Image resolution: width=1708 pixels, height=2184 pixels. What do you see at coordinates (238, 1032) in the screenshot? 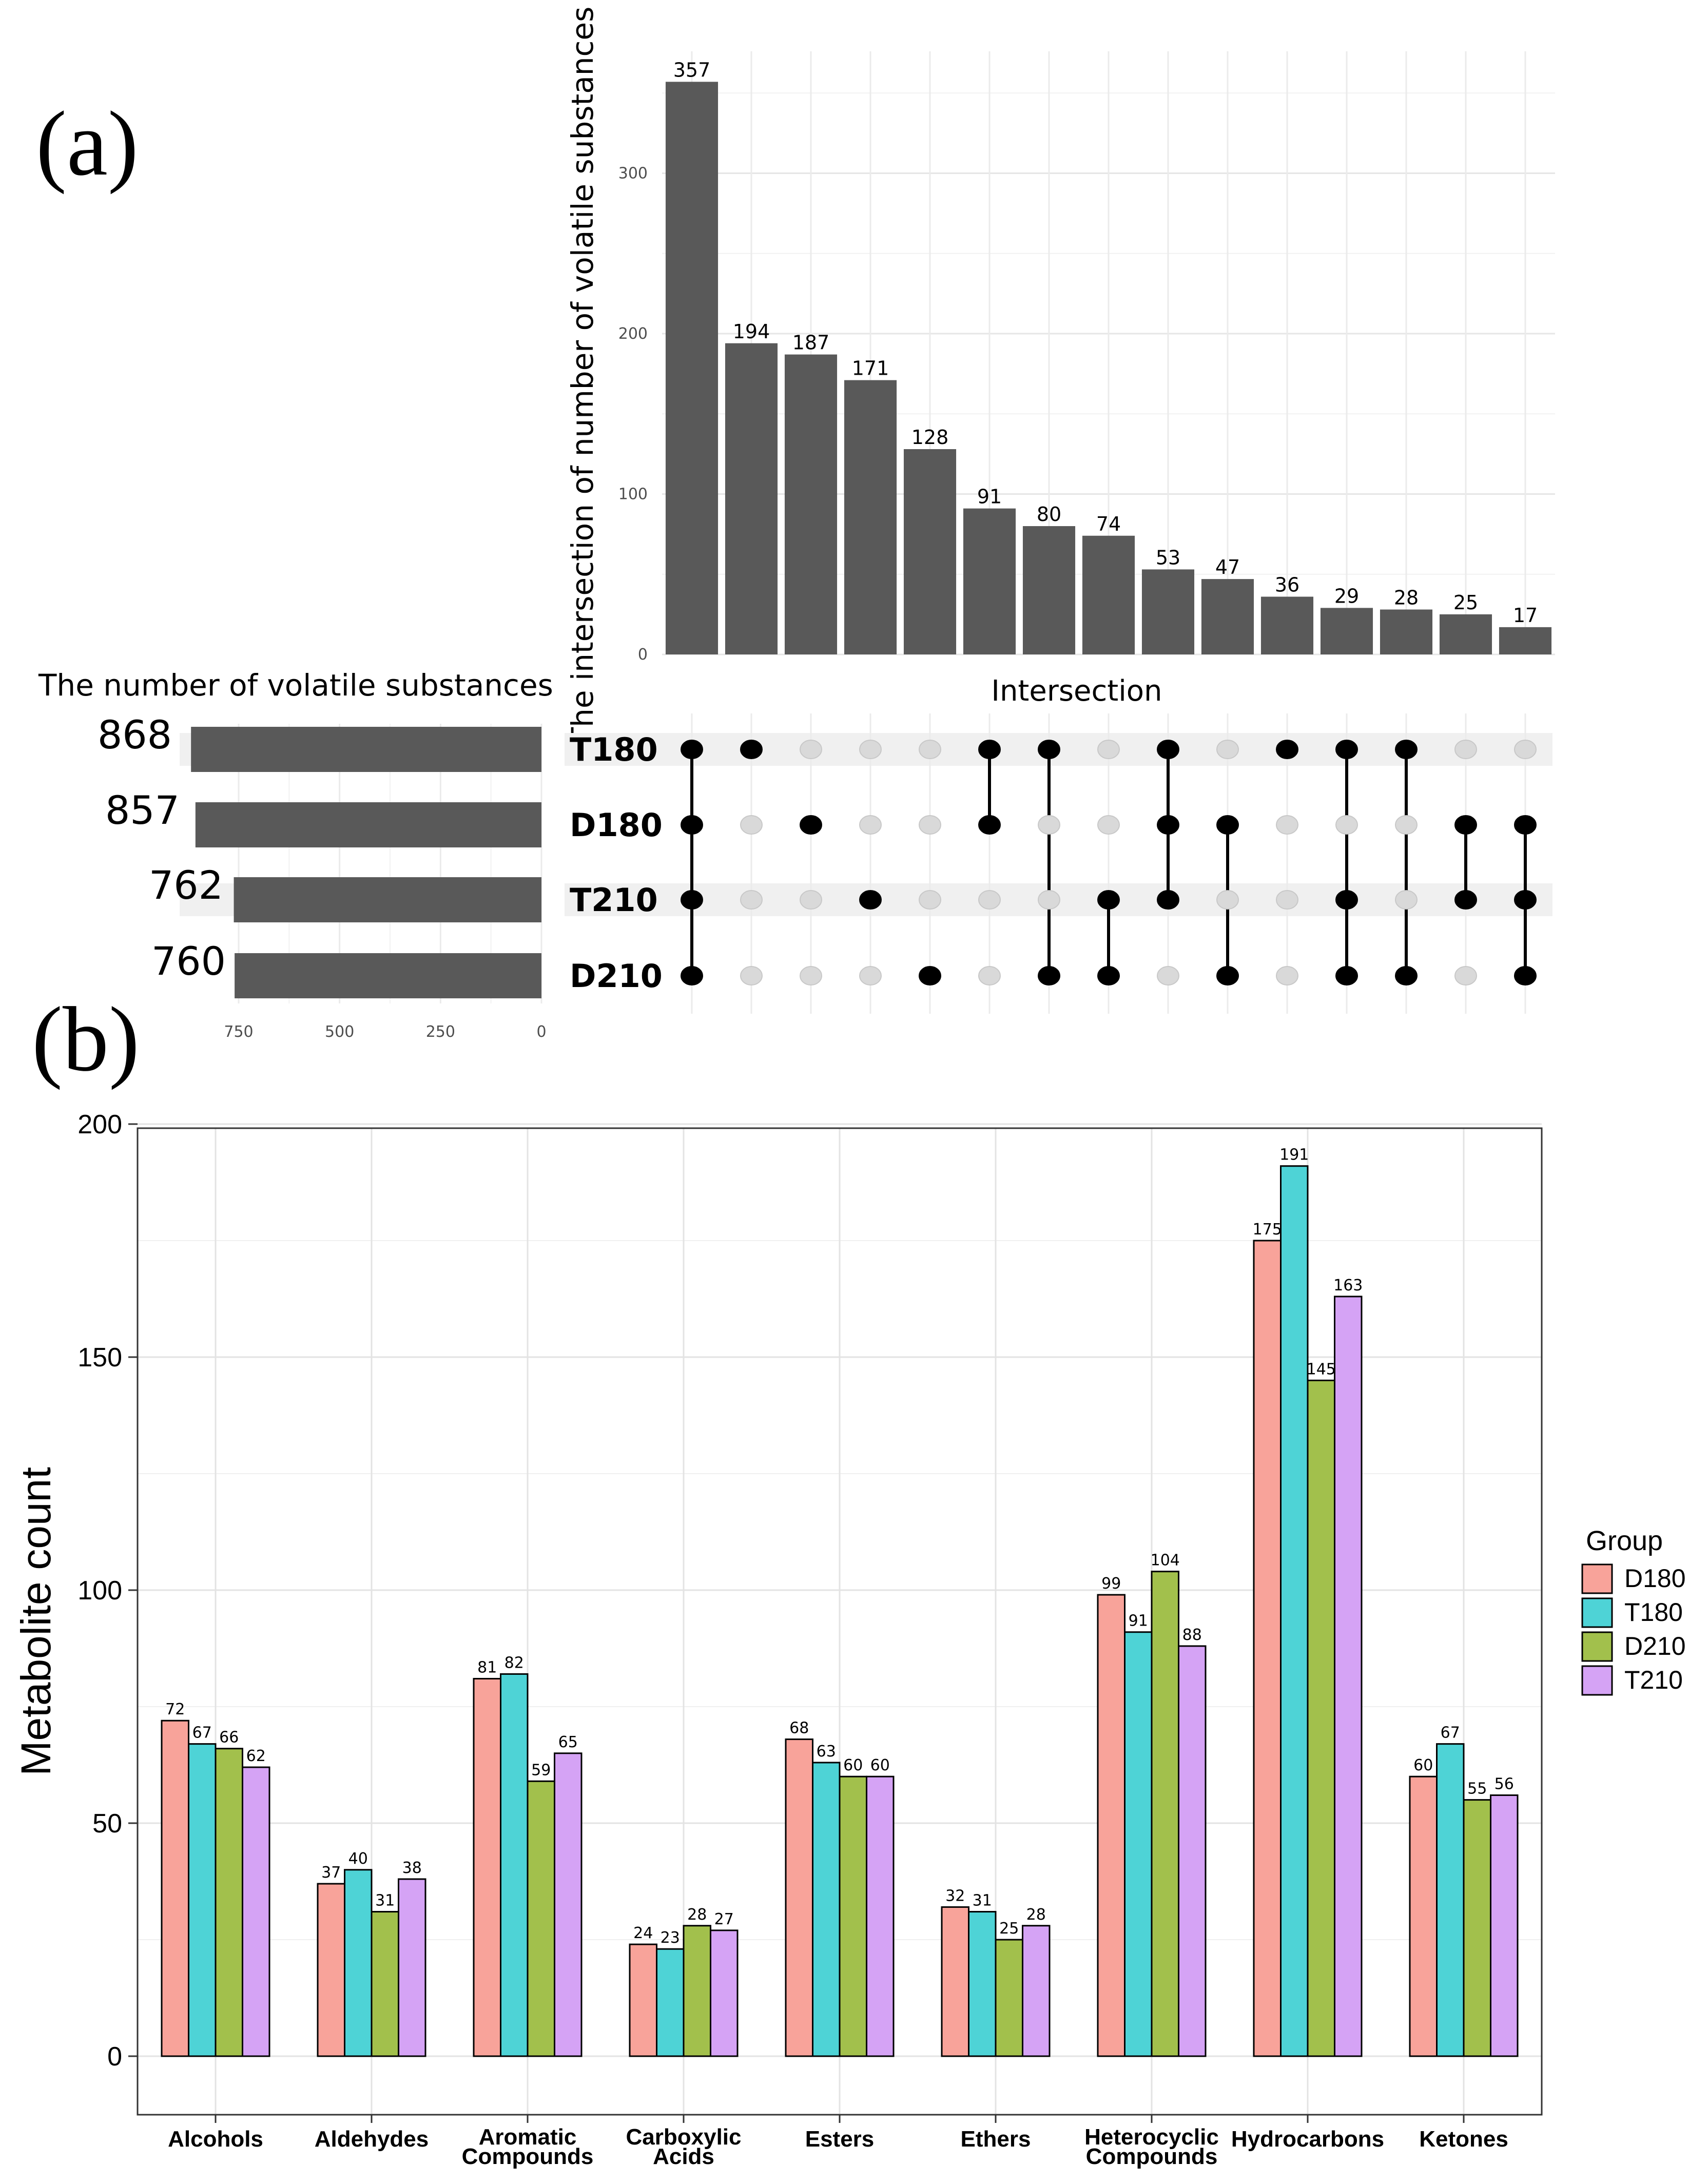
I see `set-size-x-tick: 750` at bounding box center [238, 1032].